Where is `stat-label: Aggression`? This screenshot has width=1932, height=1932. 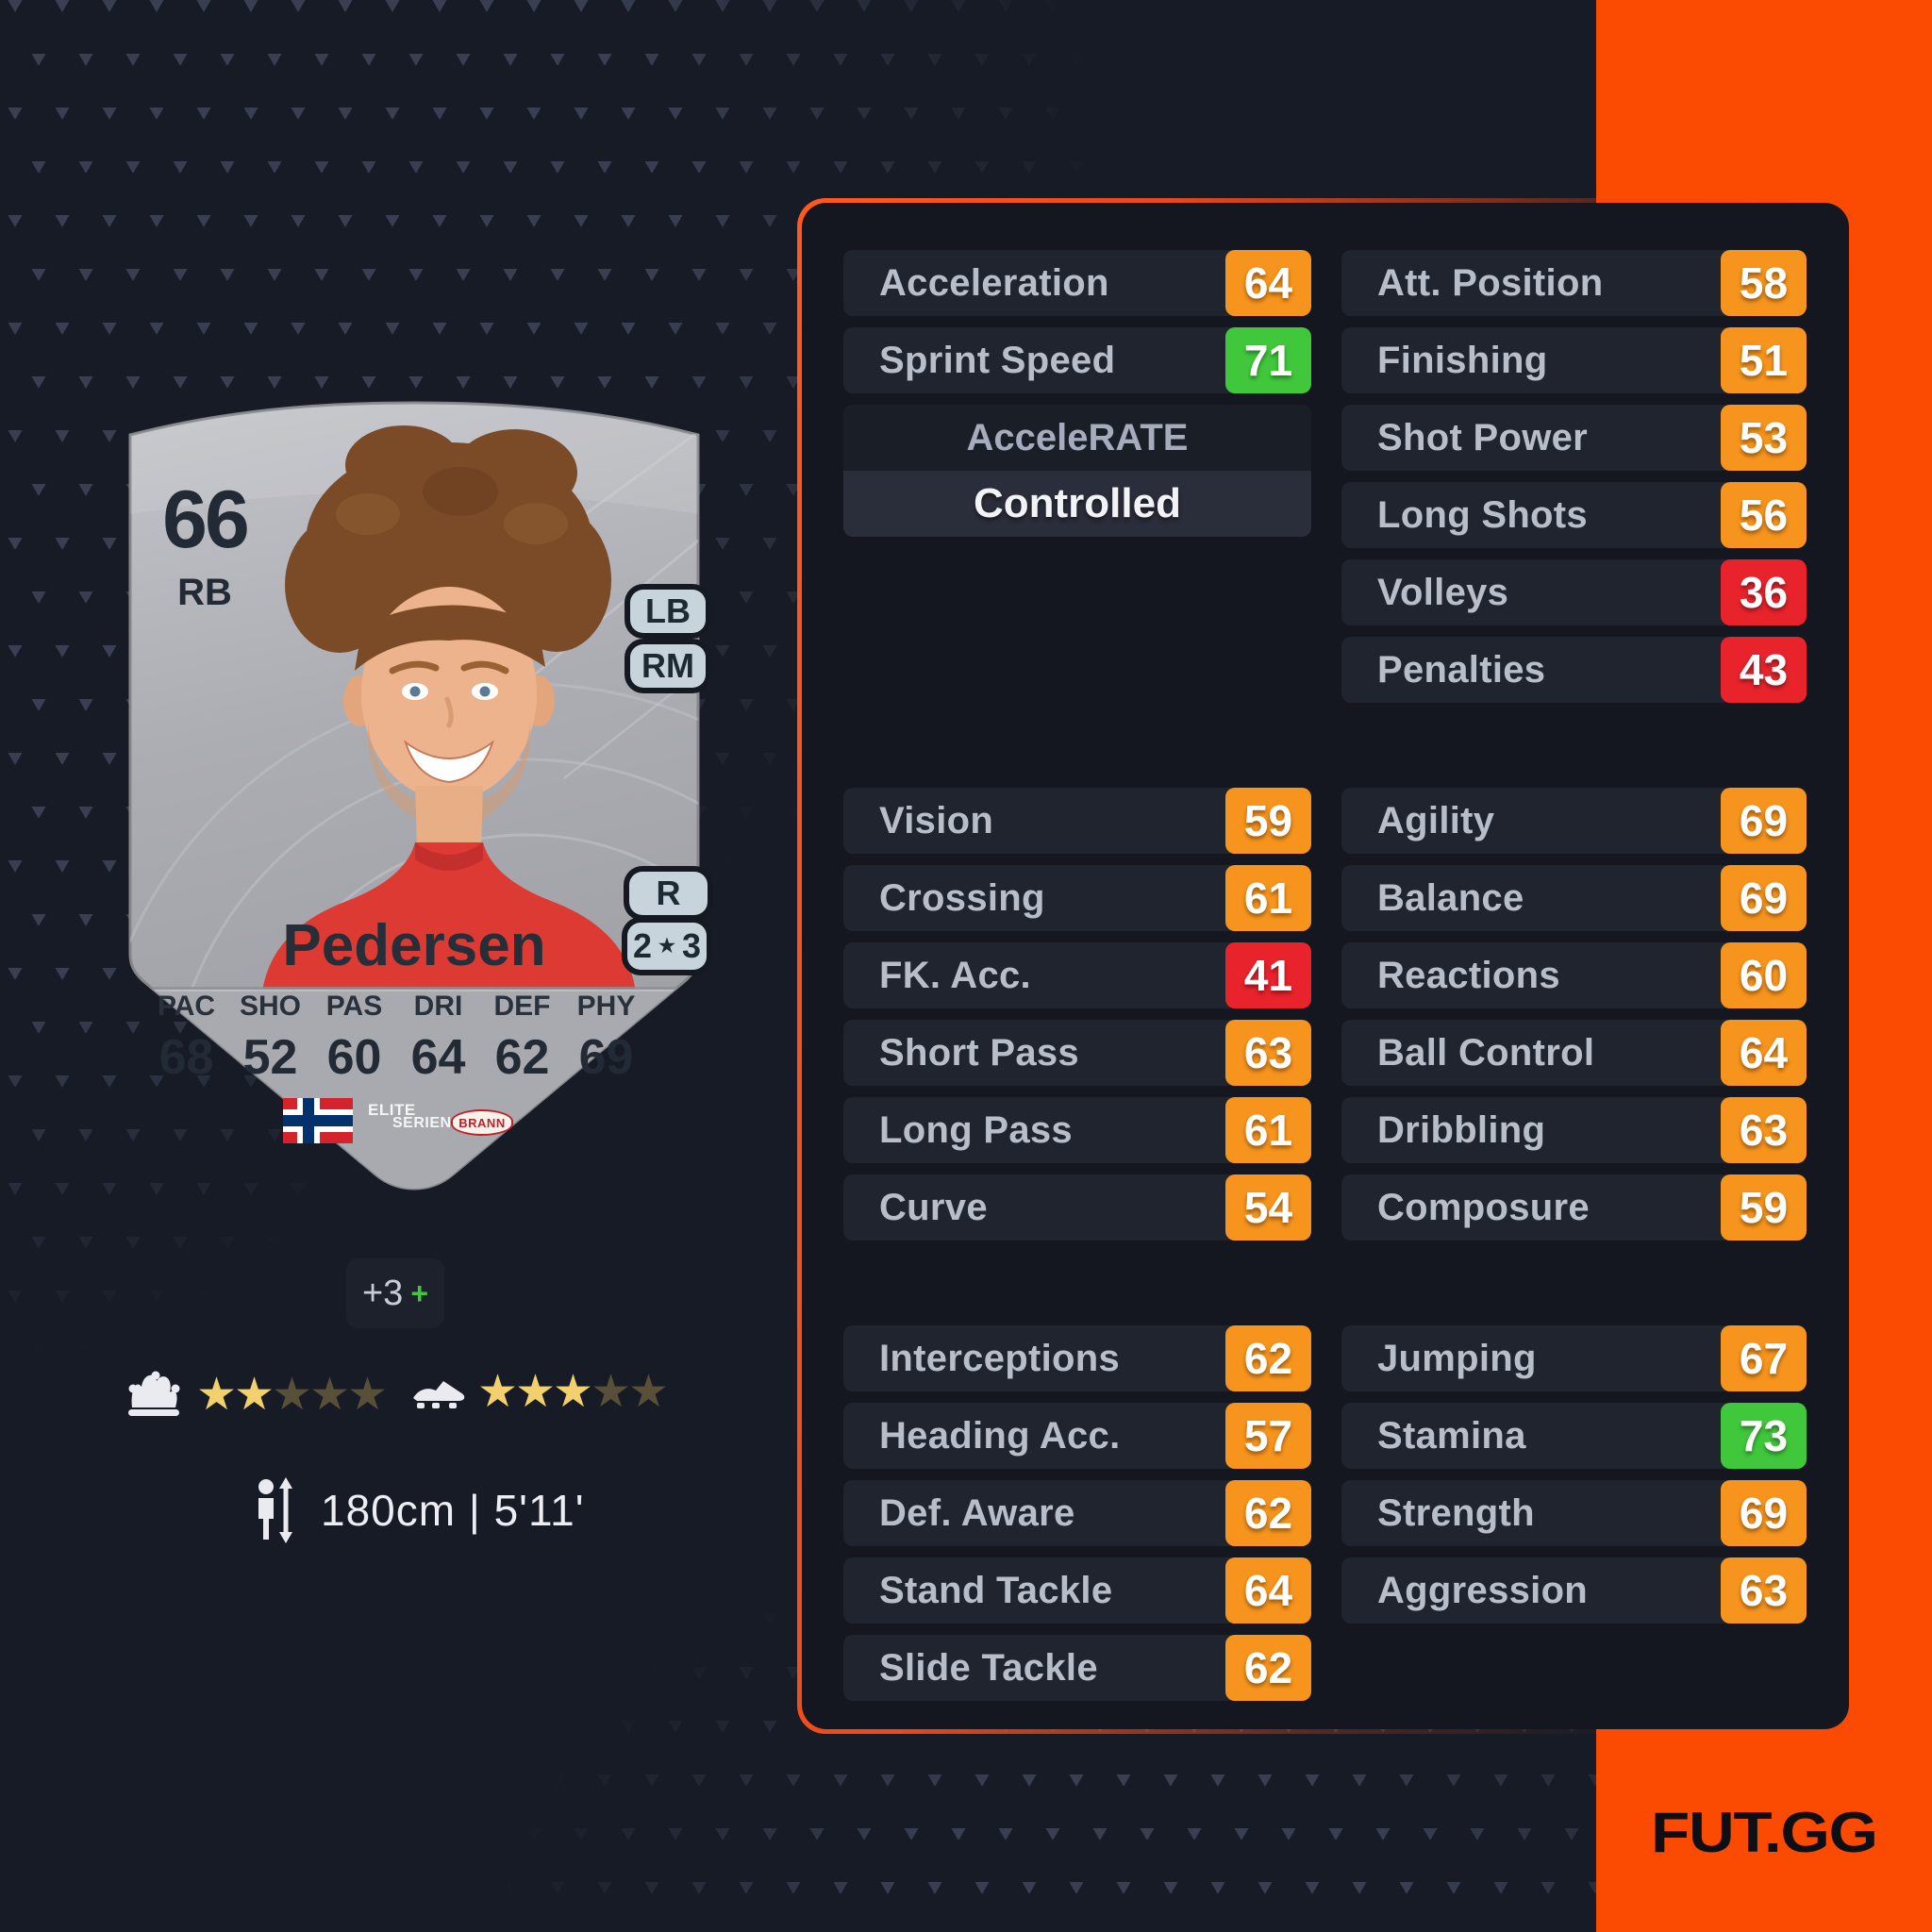
stat-label: Aggression is located at coordinates (1483, 1590).